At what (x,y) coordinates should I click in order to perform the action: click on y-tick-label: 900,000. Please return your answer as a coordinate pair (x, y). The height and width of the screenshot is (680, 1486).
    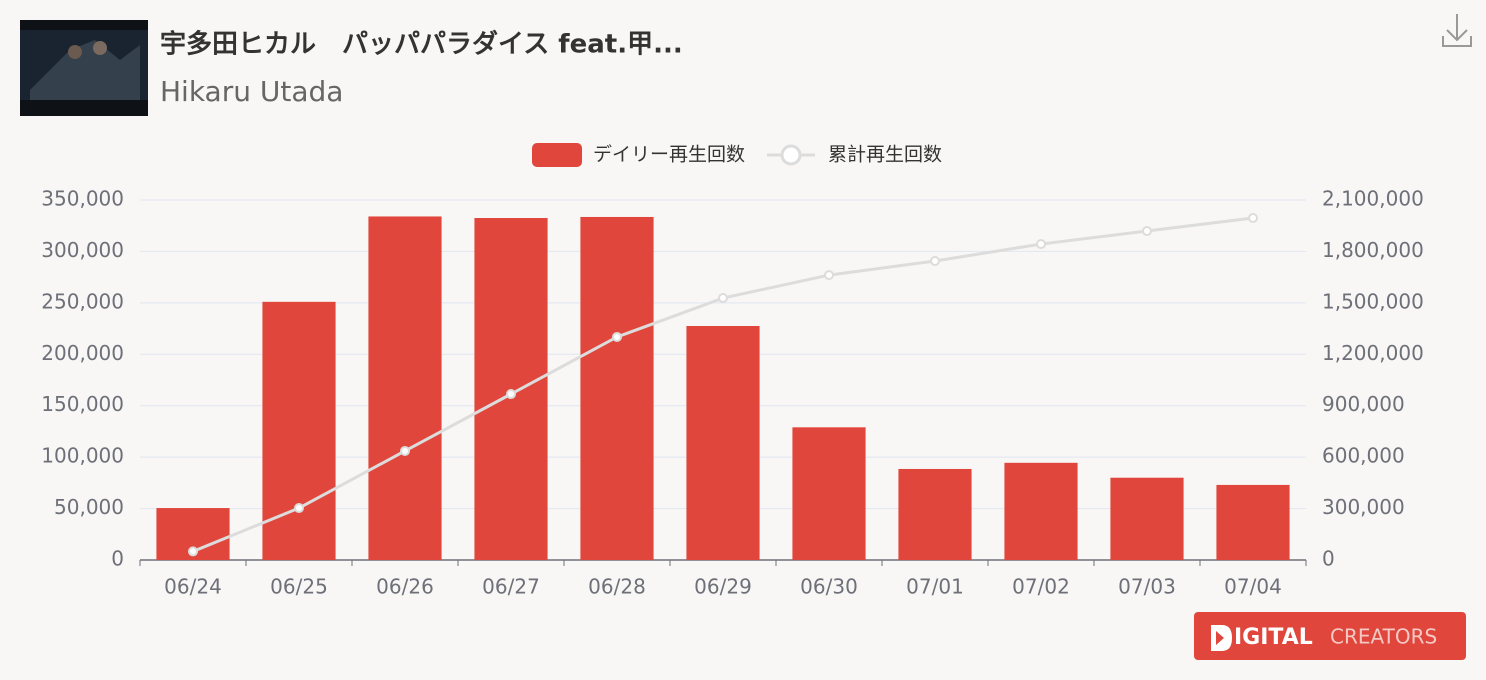
    Looking at the image, I should click on (1363, 404).